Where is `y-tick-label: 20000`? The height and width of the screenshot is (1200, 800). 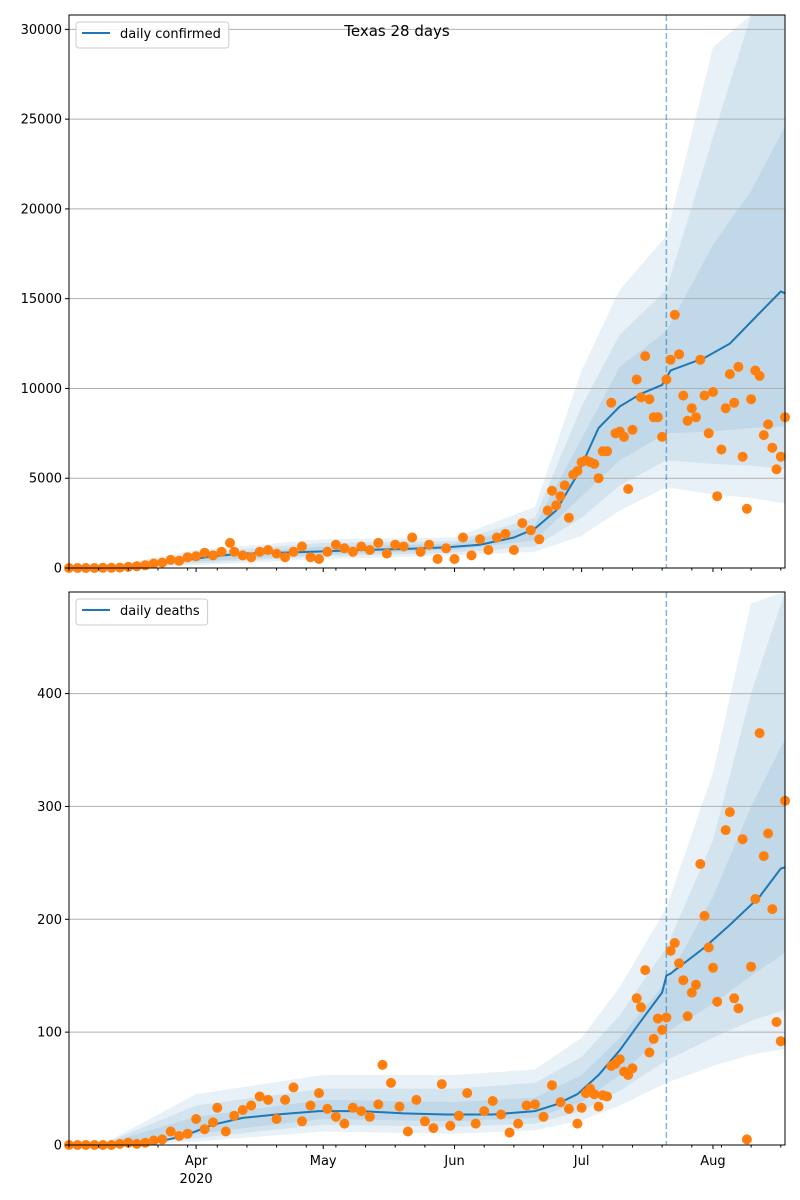
y-tick-label: 20000 is located at coordinates (41, 209).